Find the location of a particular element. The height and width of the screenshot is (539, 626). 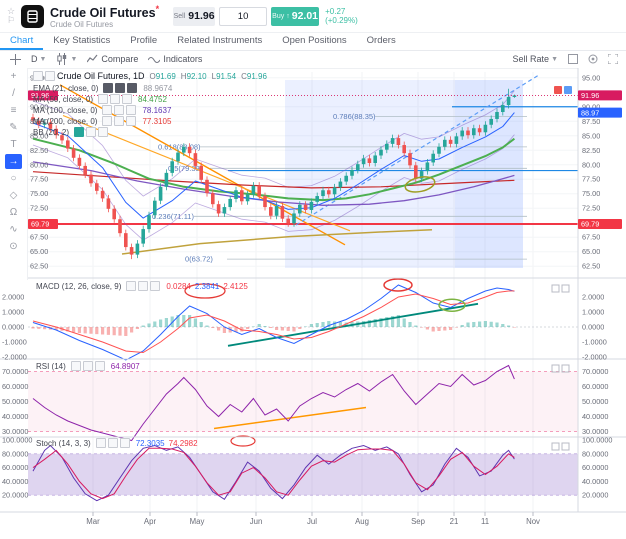

shapes-tool: ○ is located at coordinates (13, 178).